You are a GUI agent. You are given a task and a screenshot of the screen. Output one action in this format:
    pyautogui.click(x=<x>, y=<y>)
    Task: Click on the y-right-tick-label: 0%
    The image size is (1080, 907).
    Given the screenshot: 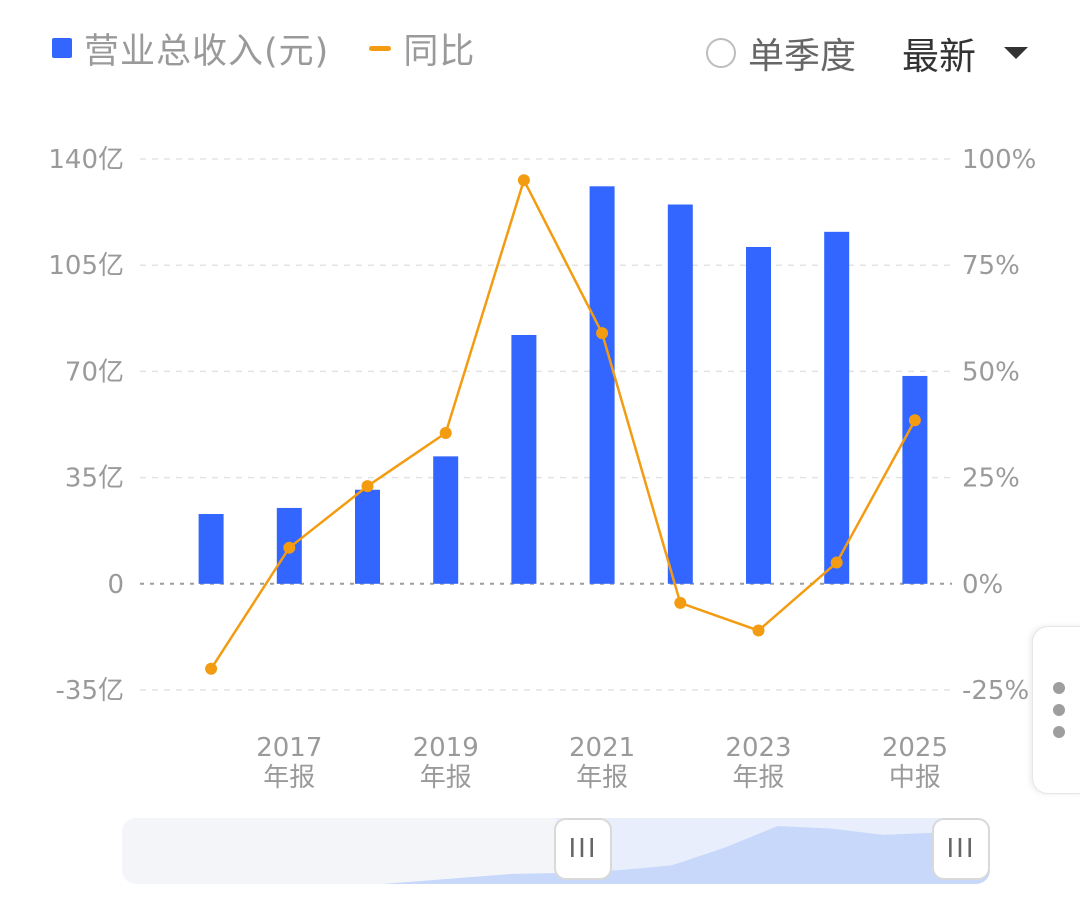 What is the action you would take?
    pyautogui.click(x=982, y=585)
    